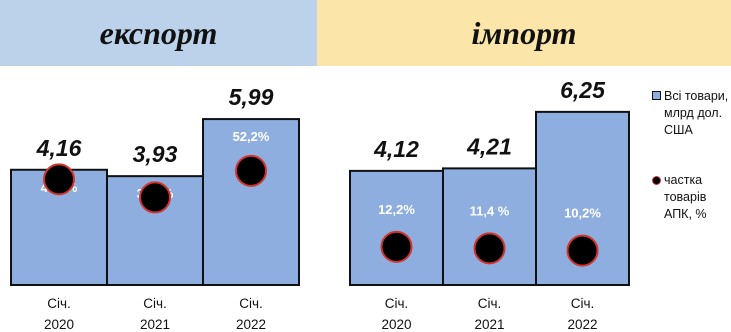 This screenshot has width=731, height=332. What do you see at coordinates (251, 324) in the screenshot?
I see `export-category-year-3: 2022` at bounding box center [251, 324].